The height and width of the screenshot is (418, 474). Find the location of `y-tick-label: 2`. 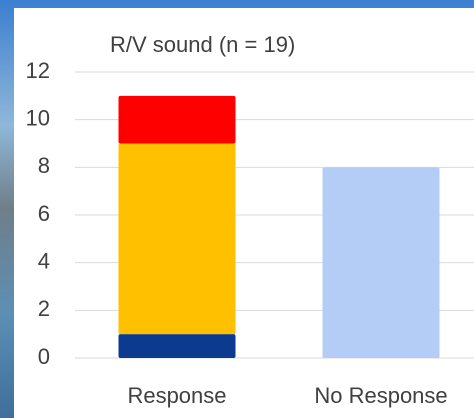

y-tick-label: 2 is located at coordinates (44, 308).